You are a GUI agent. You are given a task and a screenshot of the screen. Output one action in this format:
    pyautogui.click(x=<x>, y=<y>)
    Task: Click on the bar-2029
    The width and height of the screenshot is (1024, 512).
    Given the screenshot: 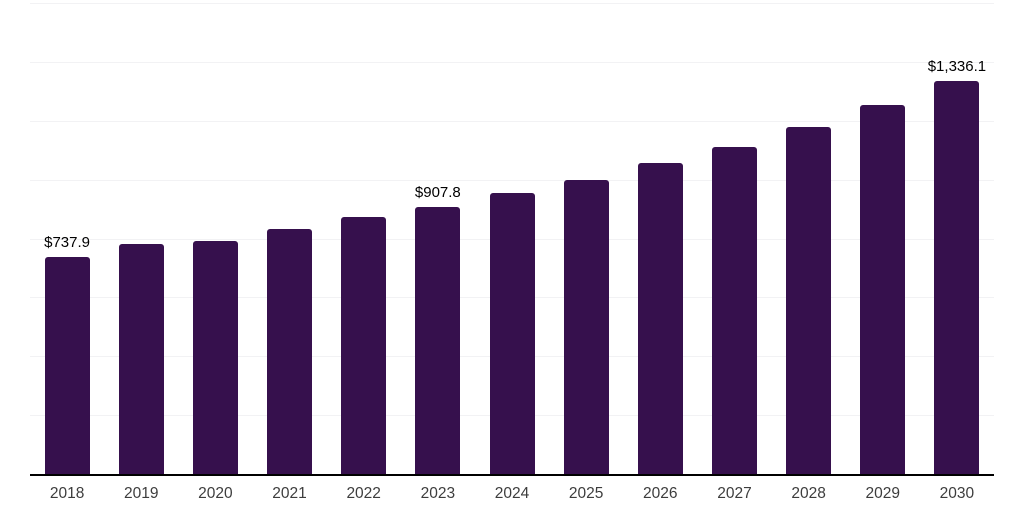 What is the action you would take?
    pyautogui.click(x=883, y=289)
    